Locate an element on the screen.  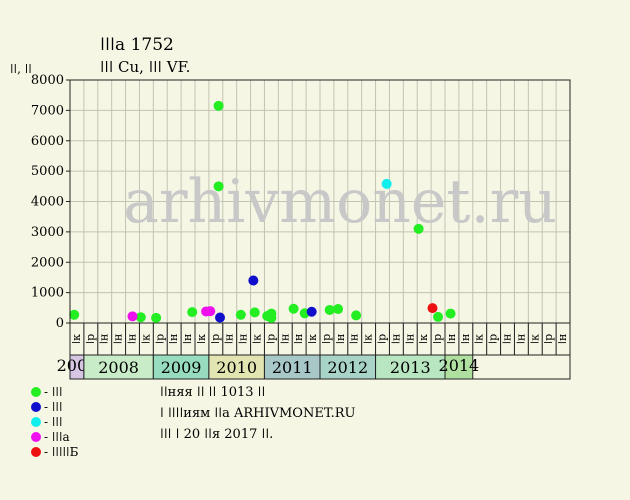
y-tick-label: 5000 is located at coordinates (47, 171).